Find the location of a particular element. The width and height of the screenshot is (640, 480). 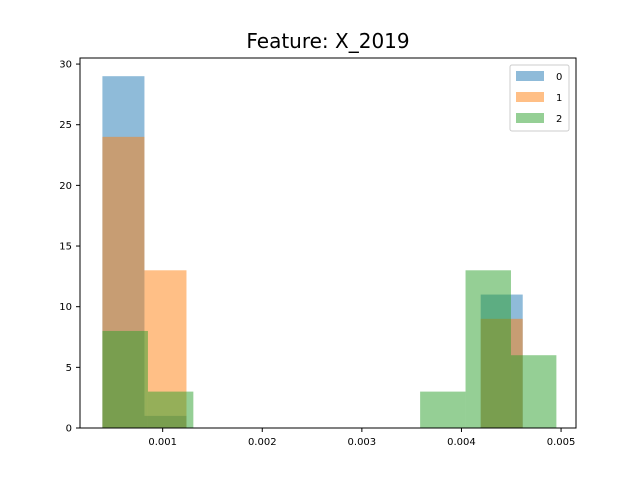

y-tick-label: 20 is located at coordinates (65, 186).